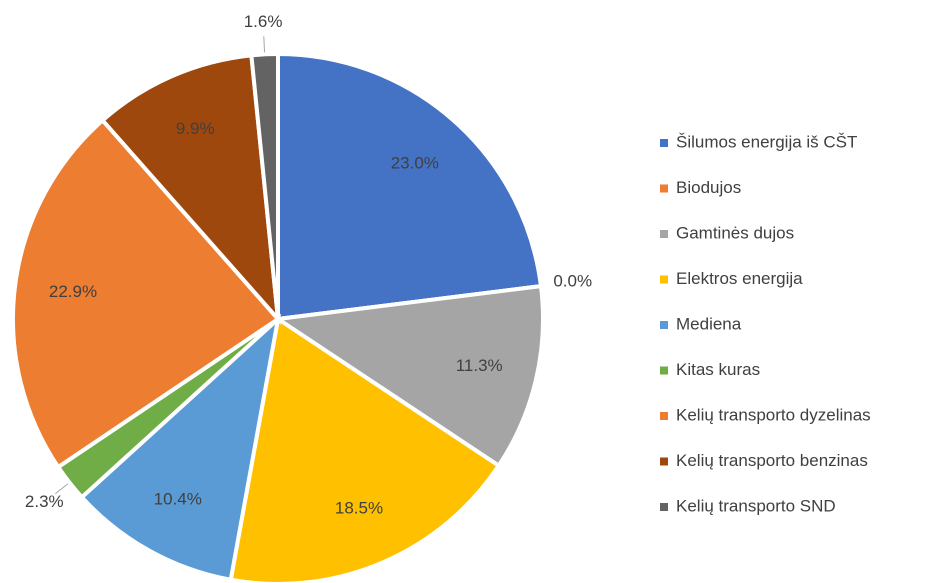  Describe the element at coordinates (708, 187) in the screenshot. I see `legend-label: Biodujos` at that location.